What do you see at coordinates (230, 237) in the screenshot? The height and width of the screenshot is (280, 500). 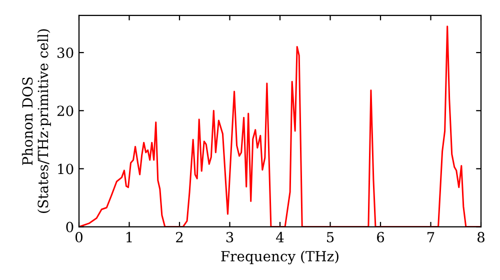 I see `x-tick-label: 3` at bounding box center [230, 237].